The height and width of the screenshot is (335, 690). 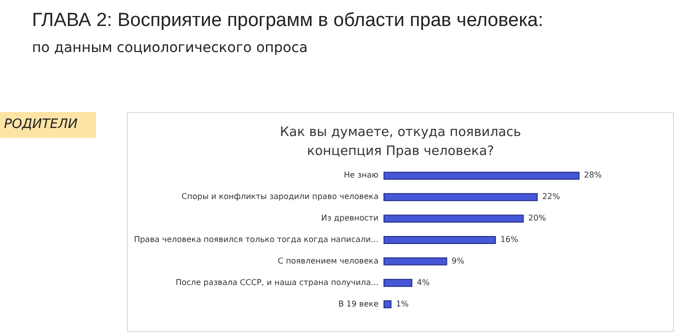 I want to click on text: РОДИТЕЛИ, so click(x=48, y=125).